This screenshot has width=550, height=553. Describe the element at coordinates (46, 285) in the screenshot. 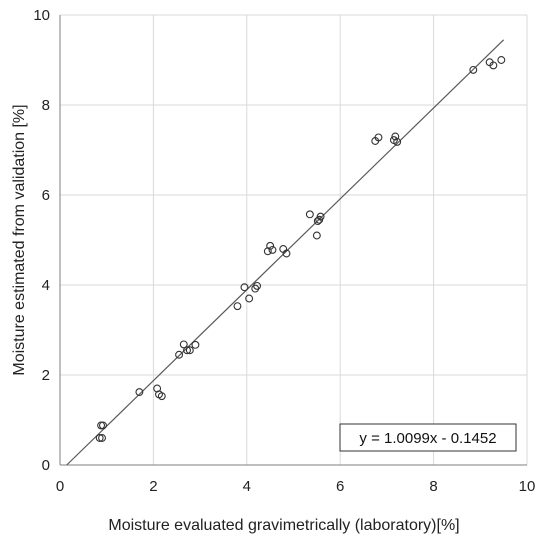

I see `y-tick-label: 4` at that location.